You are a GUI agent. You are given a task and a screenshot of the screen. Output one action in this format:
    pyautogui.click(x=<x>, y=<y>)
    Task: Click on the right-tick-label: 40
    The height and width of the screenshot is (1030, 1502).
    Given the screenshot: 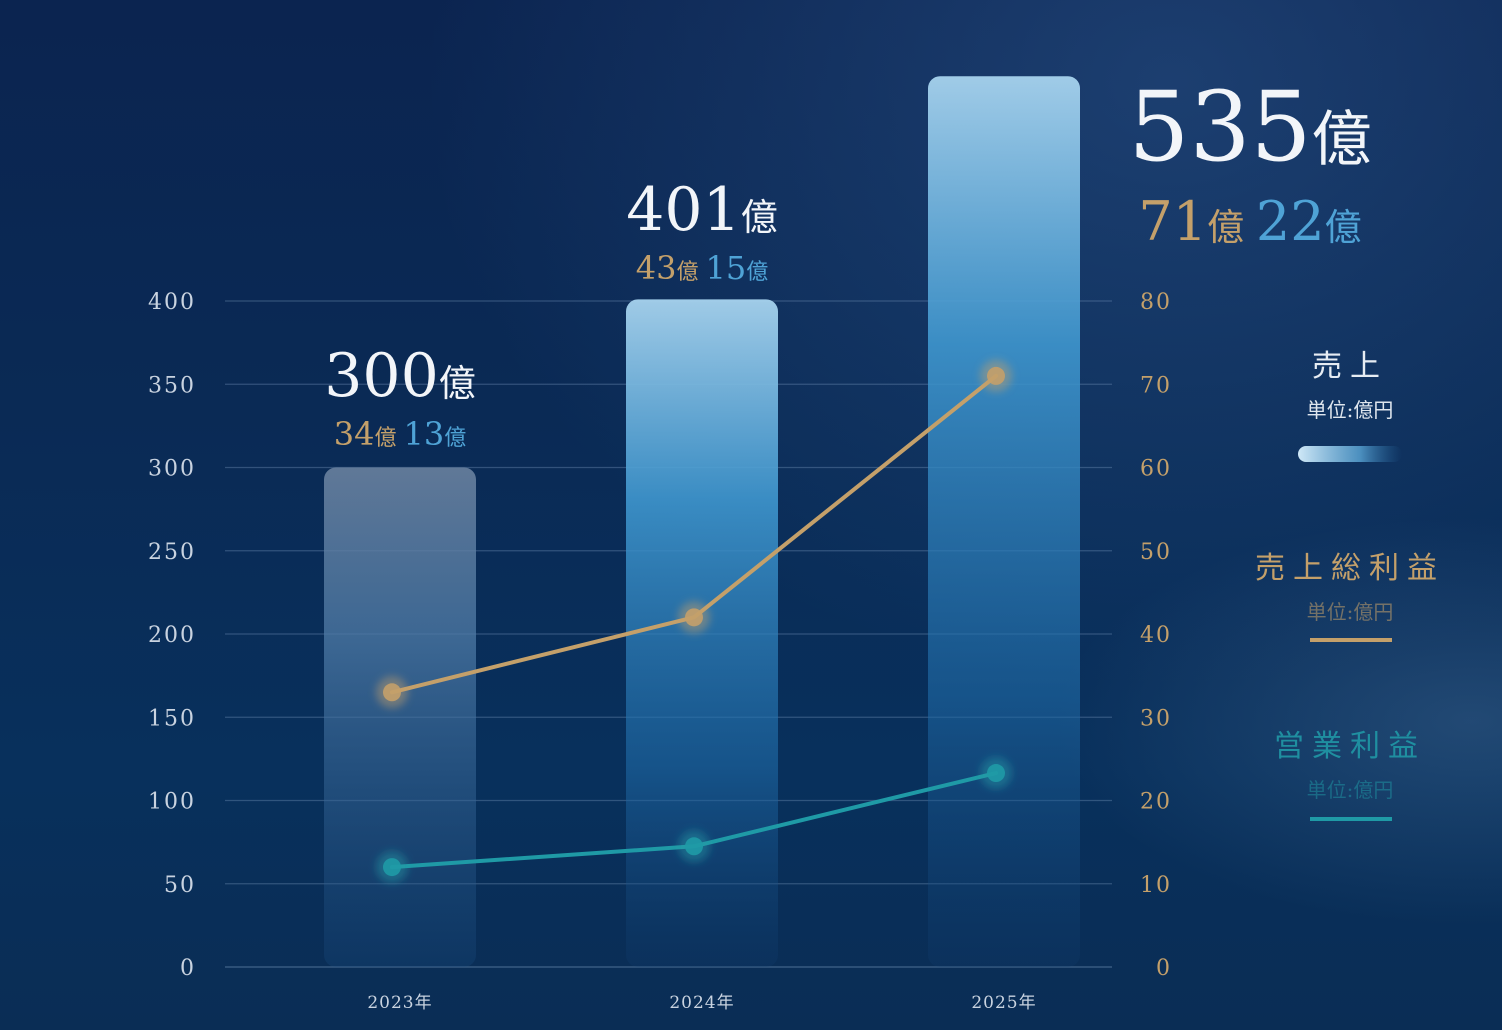 What is the action you would take?
    pyautogui.click(x=1156, y=635)
    